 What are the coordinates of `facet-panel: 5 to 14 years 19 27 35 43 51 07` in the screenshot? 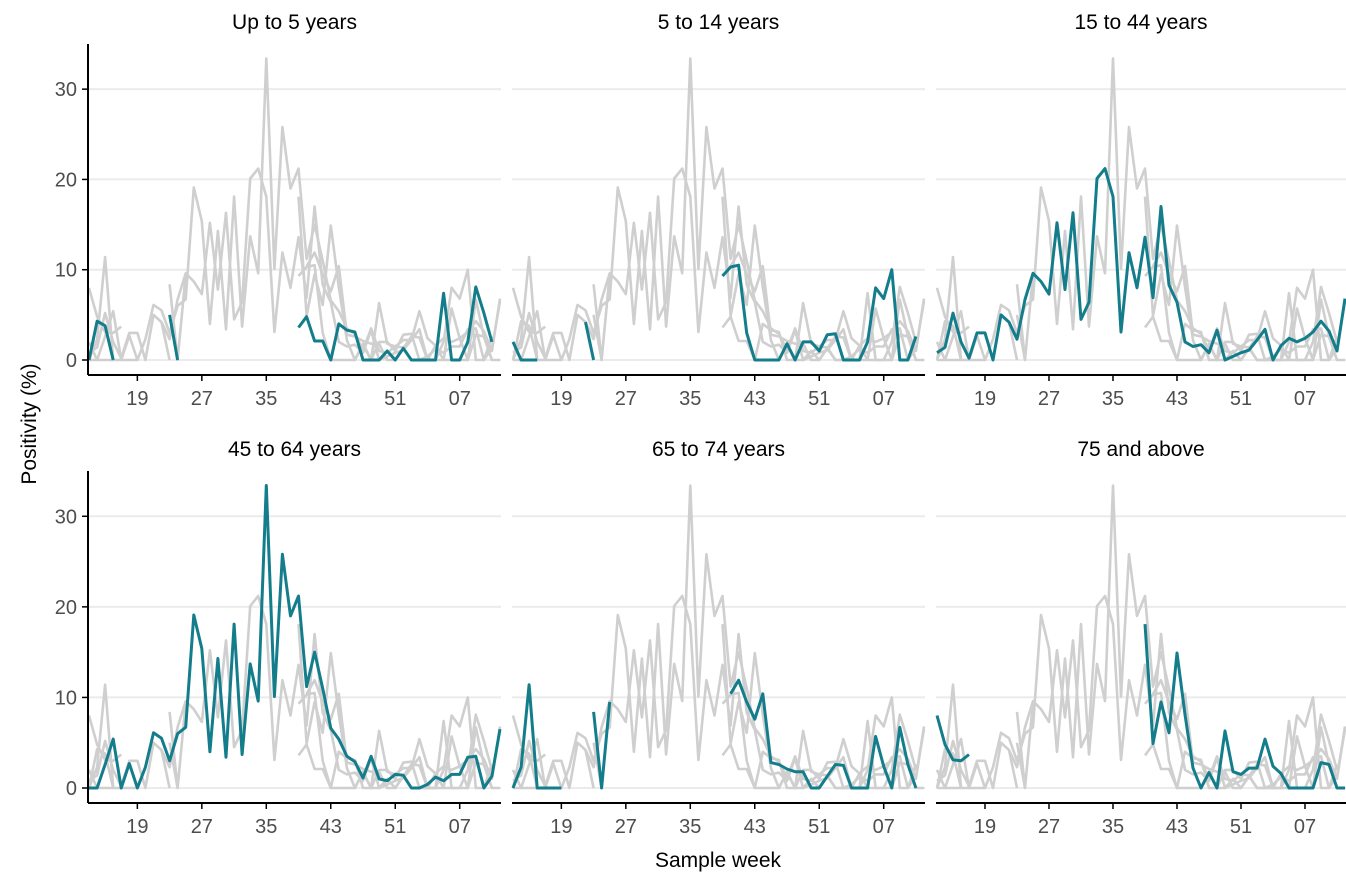 It's located at (718, 210).